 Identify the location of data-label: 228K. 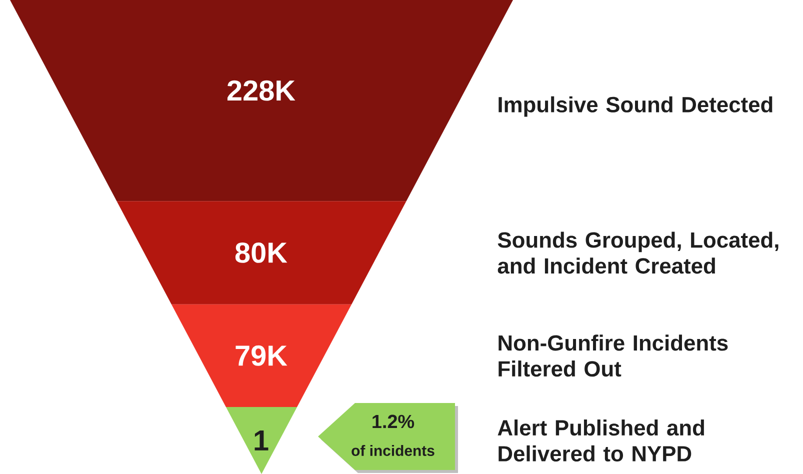
(261, 90).